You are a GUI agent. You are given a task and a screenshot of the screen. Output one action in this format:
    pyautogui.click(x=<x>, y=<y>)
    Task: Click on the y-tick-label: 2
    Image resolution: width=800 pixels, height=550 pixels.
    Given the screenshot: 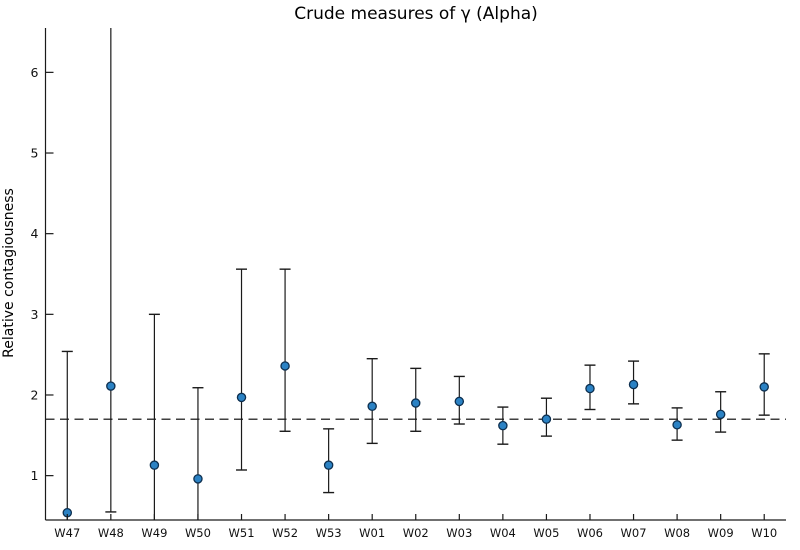 What is the action you would take?
    pyautogui.click(x=35, y=394)
    